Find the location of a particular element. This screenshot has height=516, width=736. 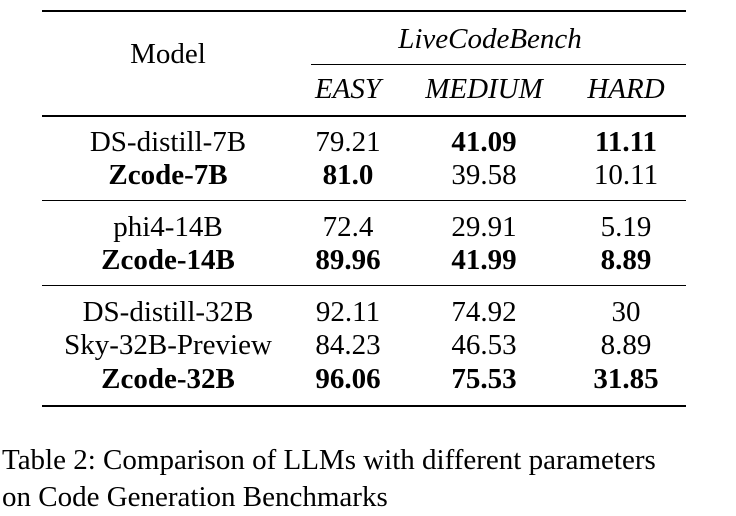

top-rule is located at coordinates (364, 11).